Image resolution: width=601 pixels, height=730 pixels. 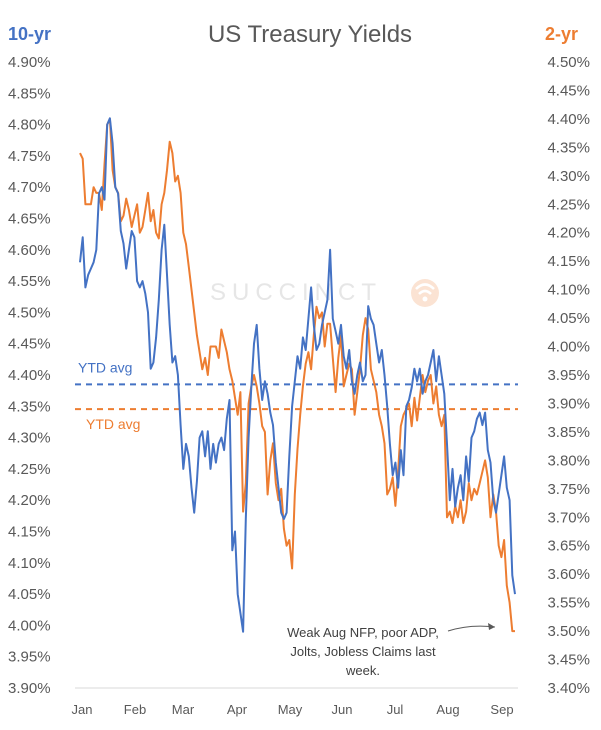 I want to click on right-tick-label: 4.20%, so click(x=568, y=233).